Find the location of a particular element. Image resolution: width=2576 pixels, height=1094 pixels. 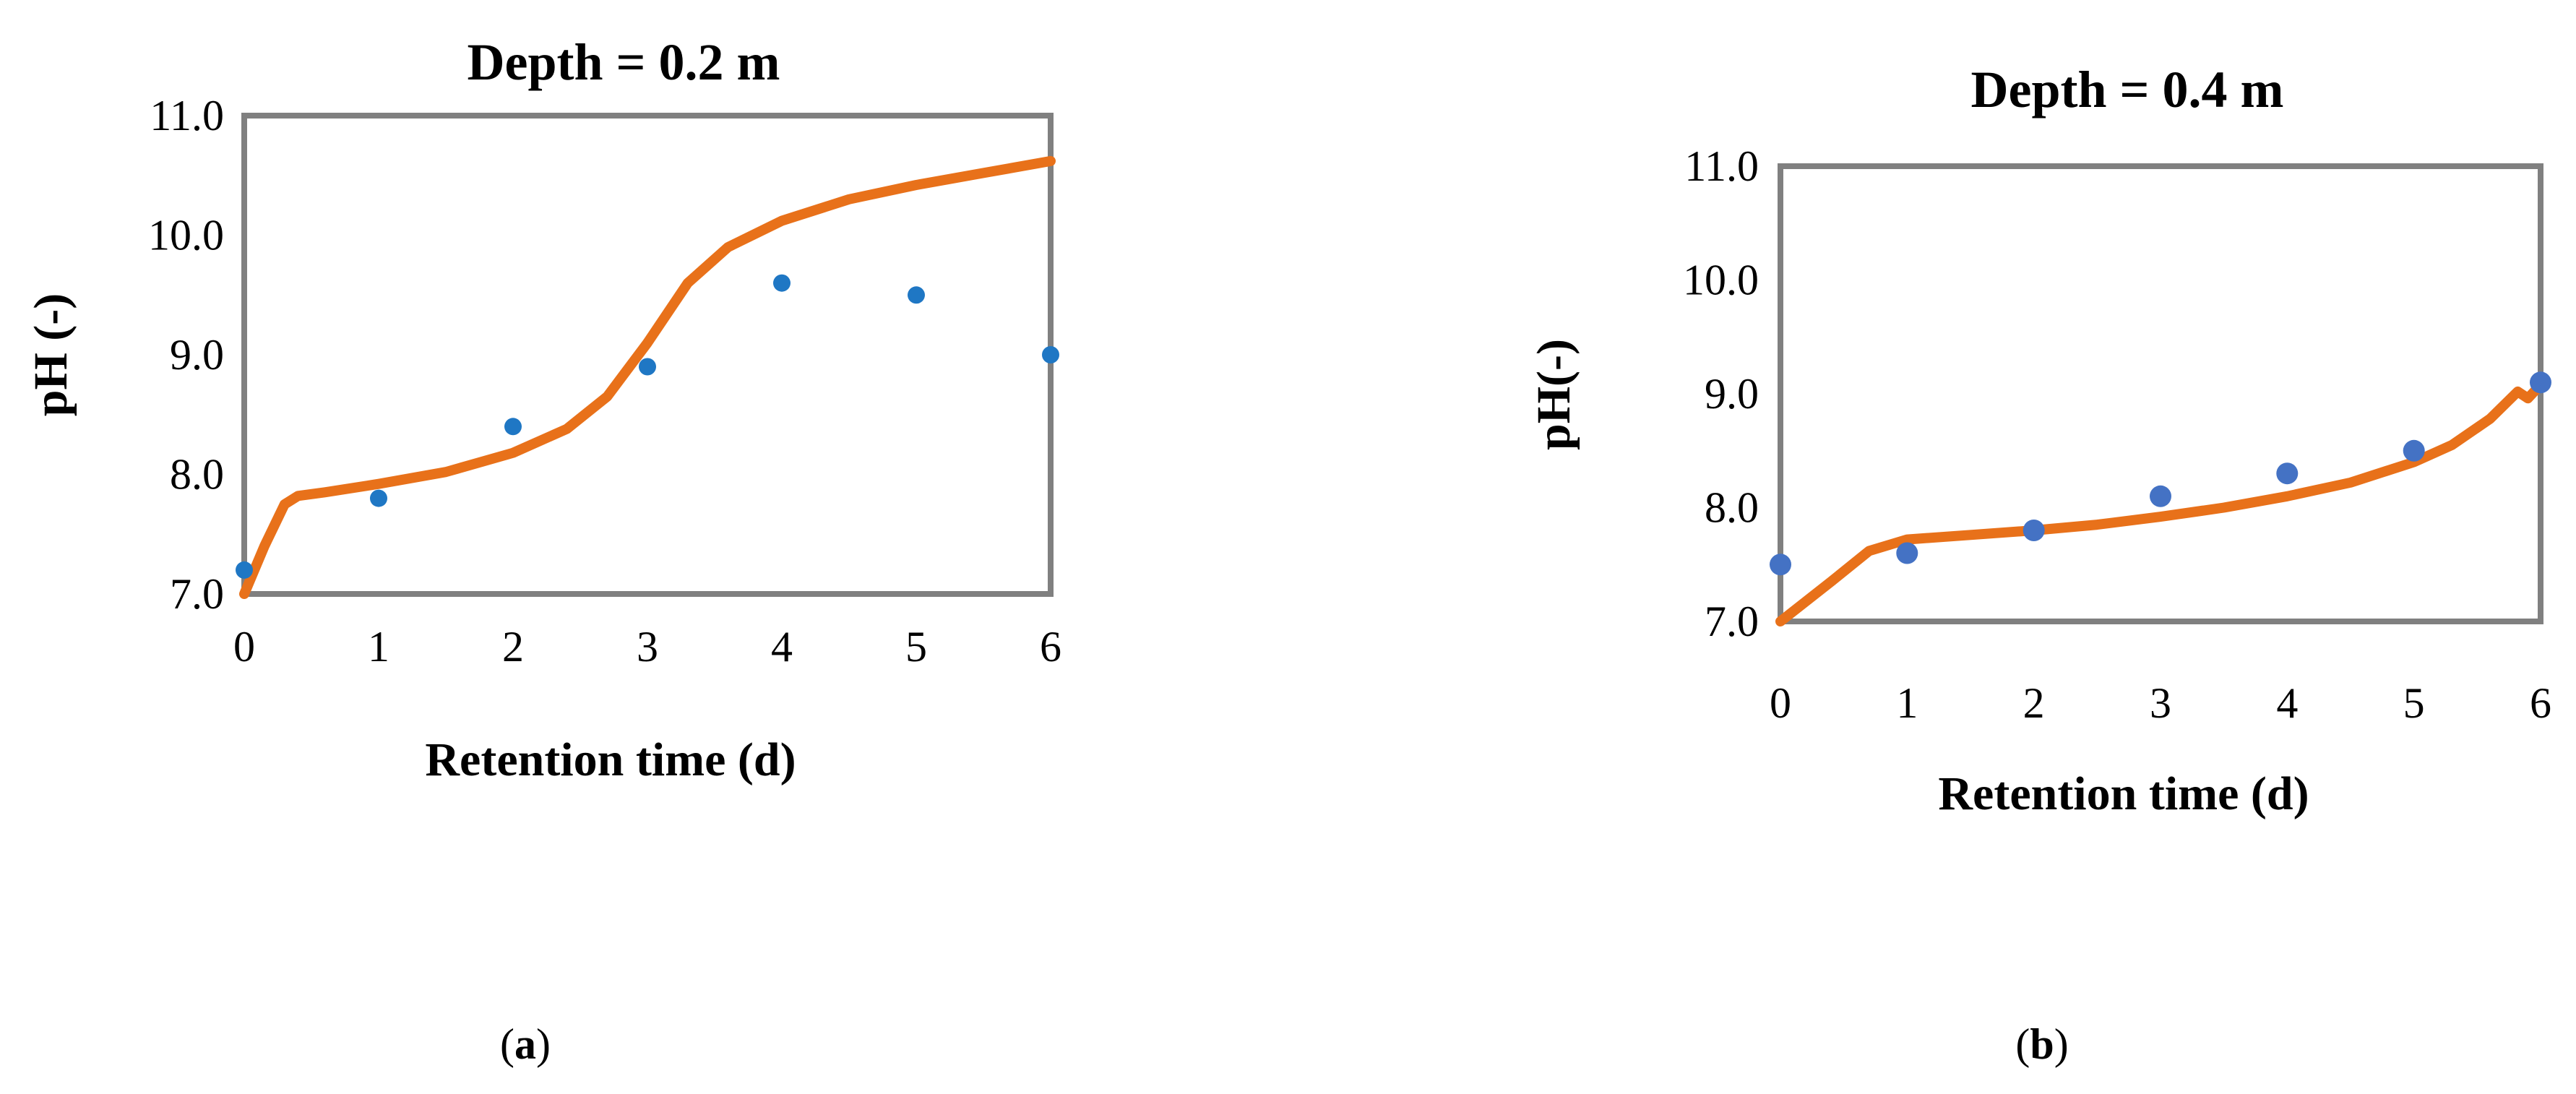

y-axis-label: pH(-) is located at coordinates (1554, 394).